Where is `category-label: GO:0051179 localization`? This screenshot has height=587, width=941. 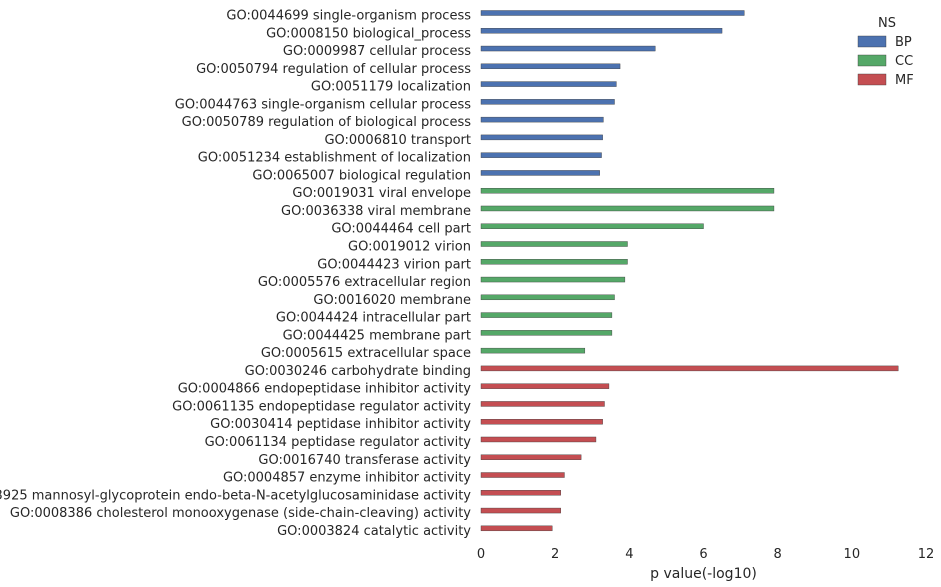
category-label: GO:0051179 localization is located at coordinates (391, 87).